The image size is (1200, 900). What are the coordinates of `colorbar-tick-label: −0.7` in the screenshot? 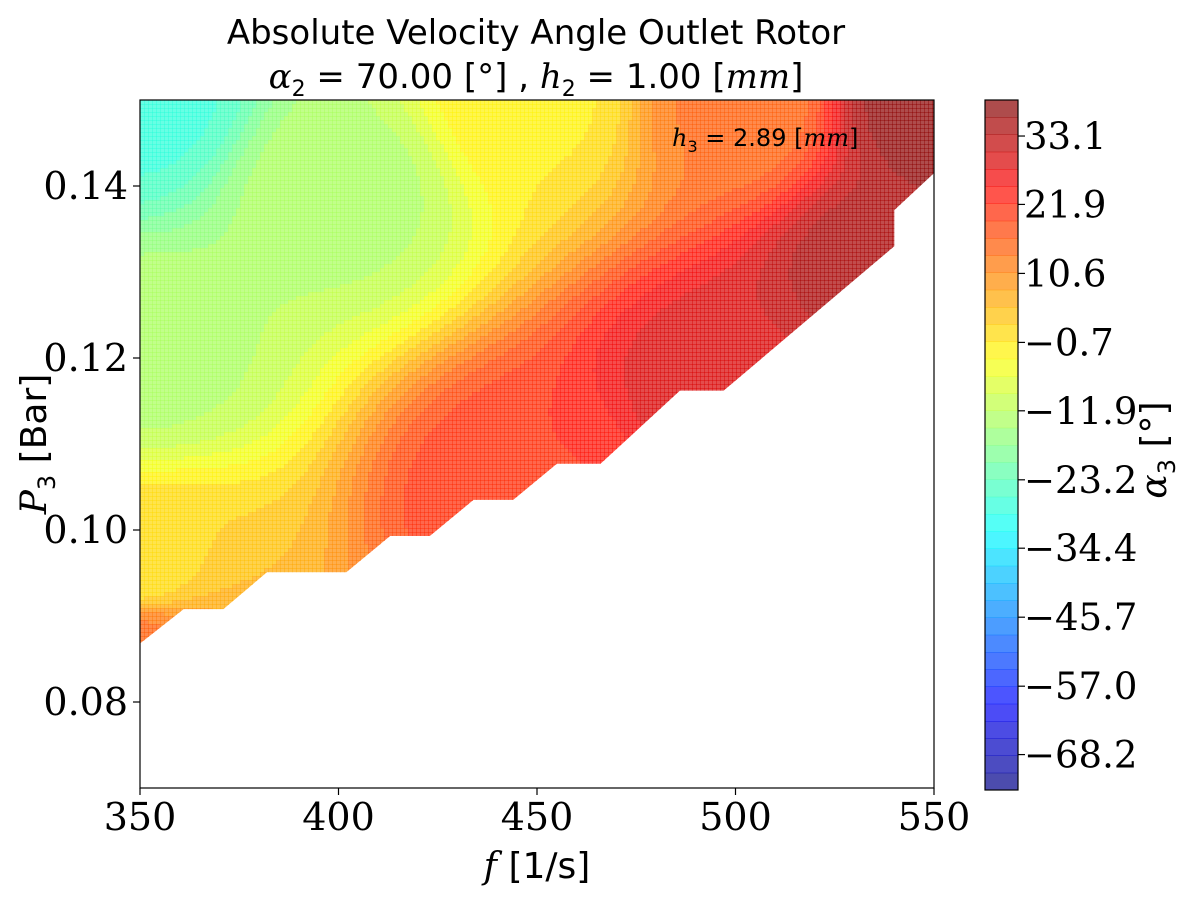 It's located at (1069, 342).